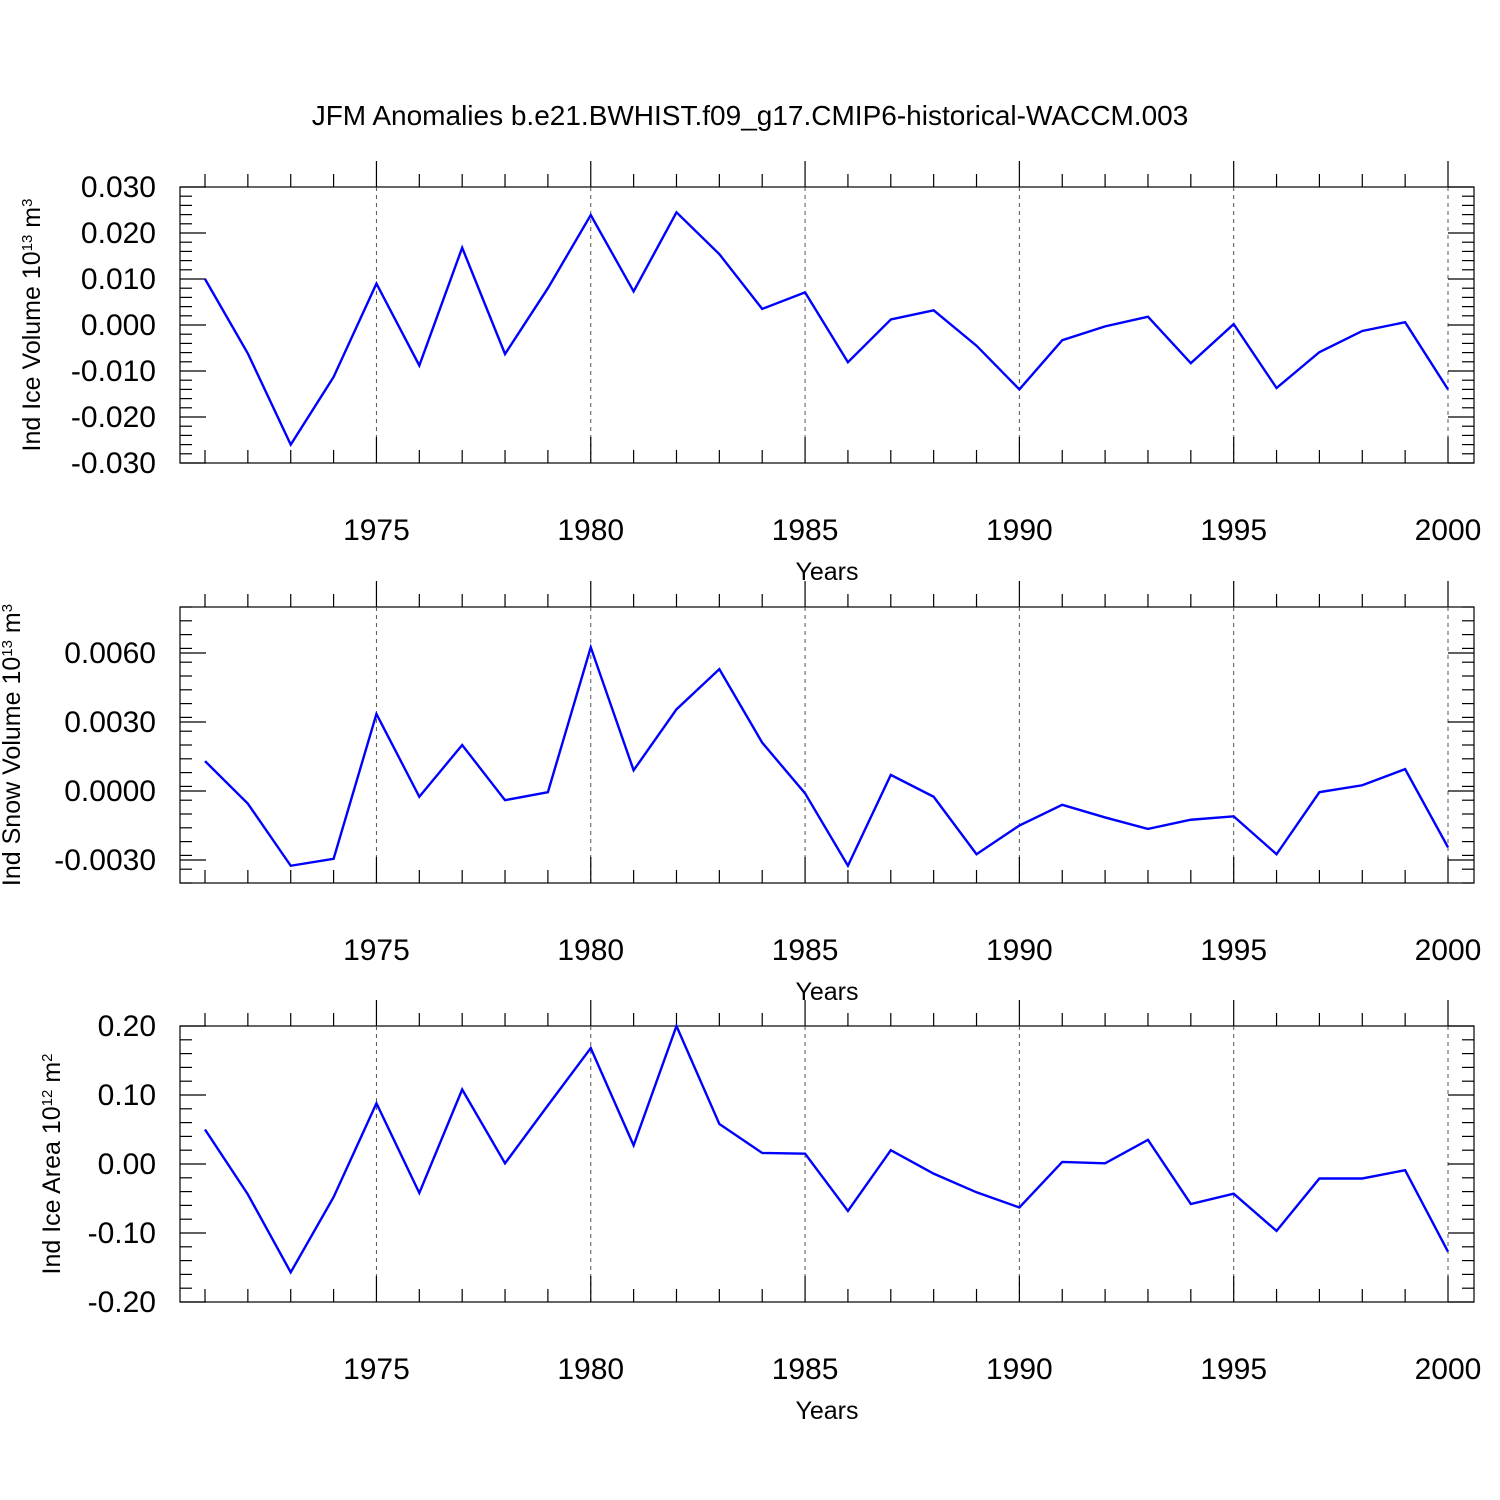 Image resolution: width=1500 pixels, height=1500 pixels. I want to click on y-axis-label-prefix: Ind Snow Volume 10, so click(13, 771).